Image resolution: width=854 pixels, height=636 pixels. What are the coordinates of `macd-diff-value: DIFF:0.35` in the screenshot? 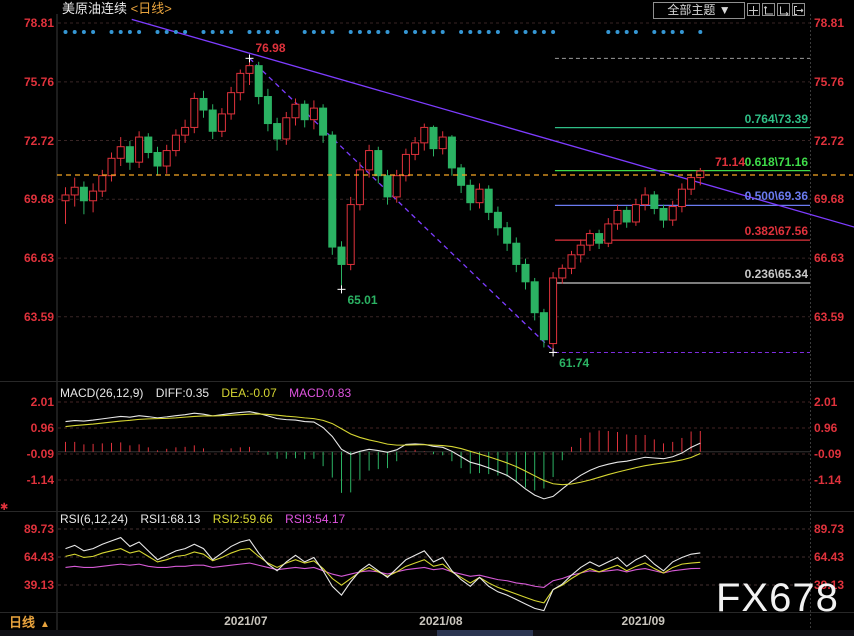 It's located at (182, 393).